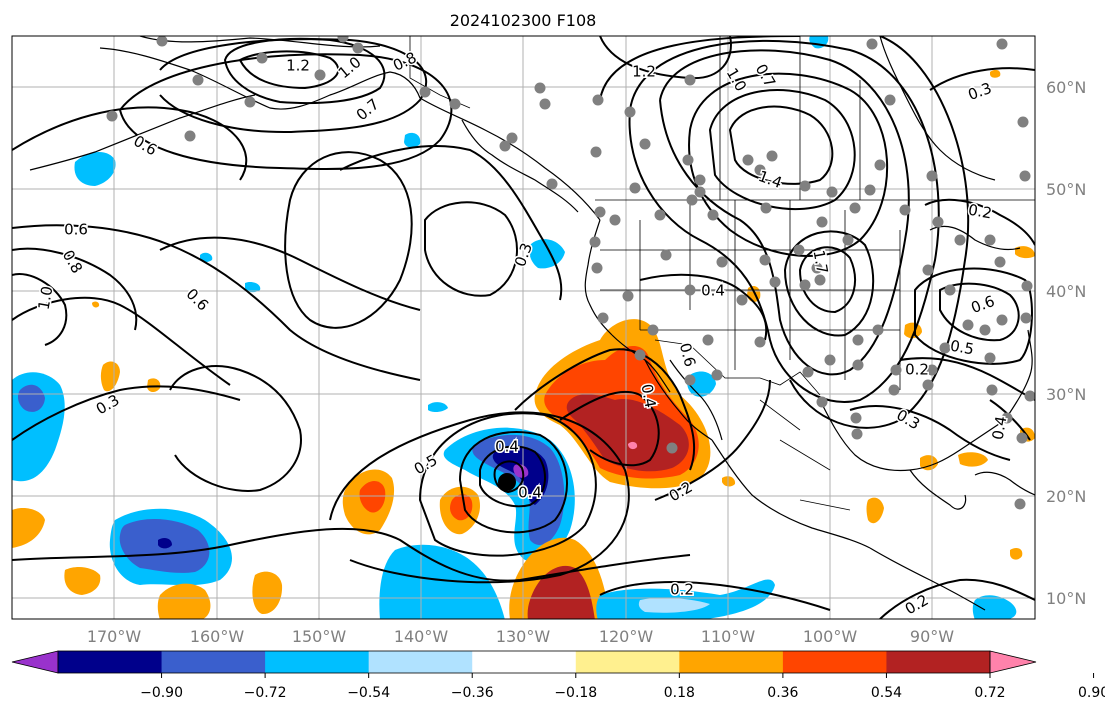 Image resolution: width=1105 pixels, height=712 pixels. I want to click on coast-alaska-west, so click(260, 78).